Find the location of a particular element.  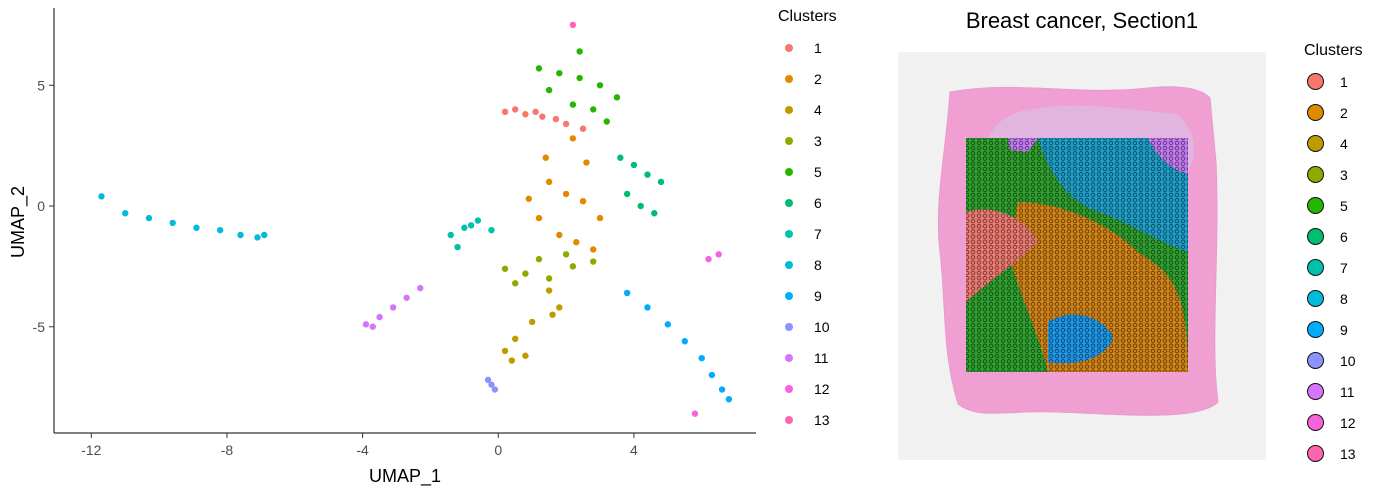

legend-item-cluster-2: 2 is located at coordinates (807, 78).